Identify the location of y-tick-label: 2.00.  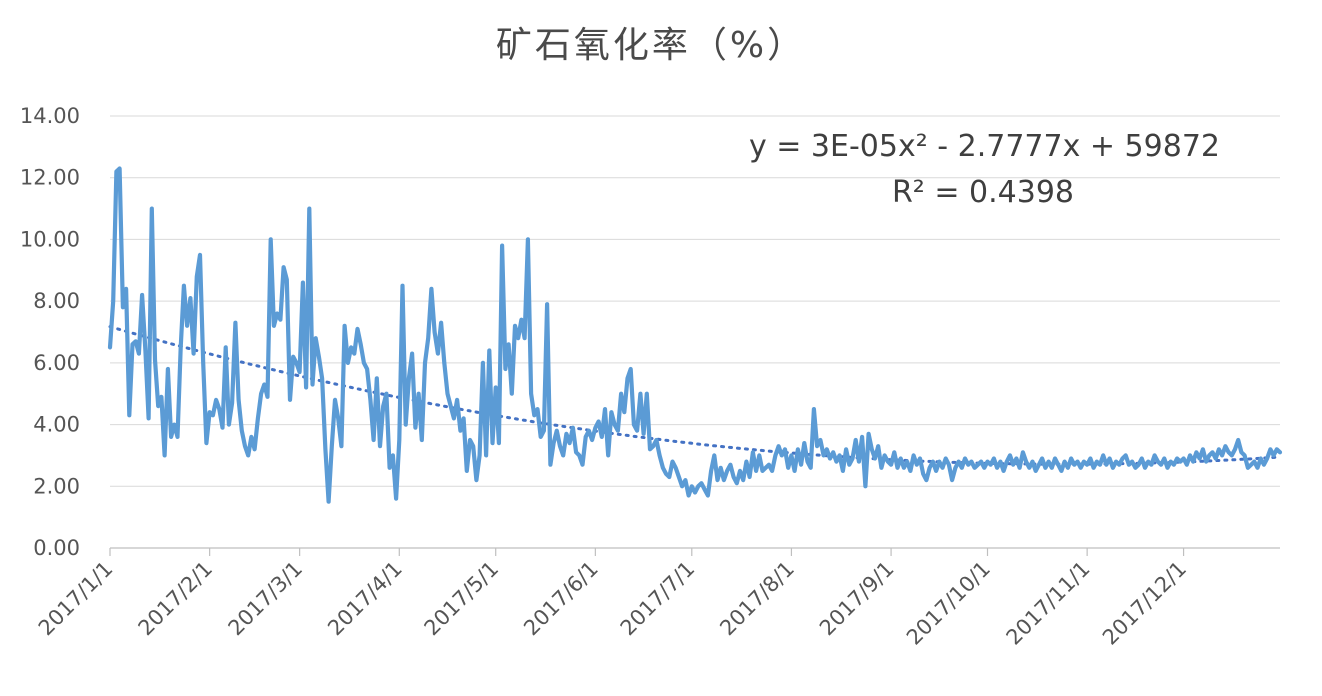
(56, 486).